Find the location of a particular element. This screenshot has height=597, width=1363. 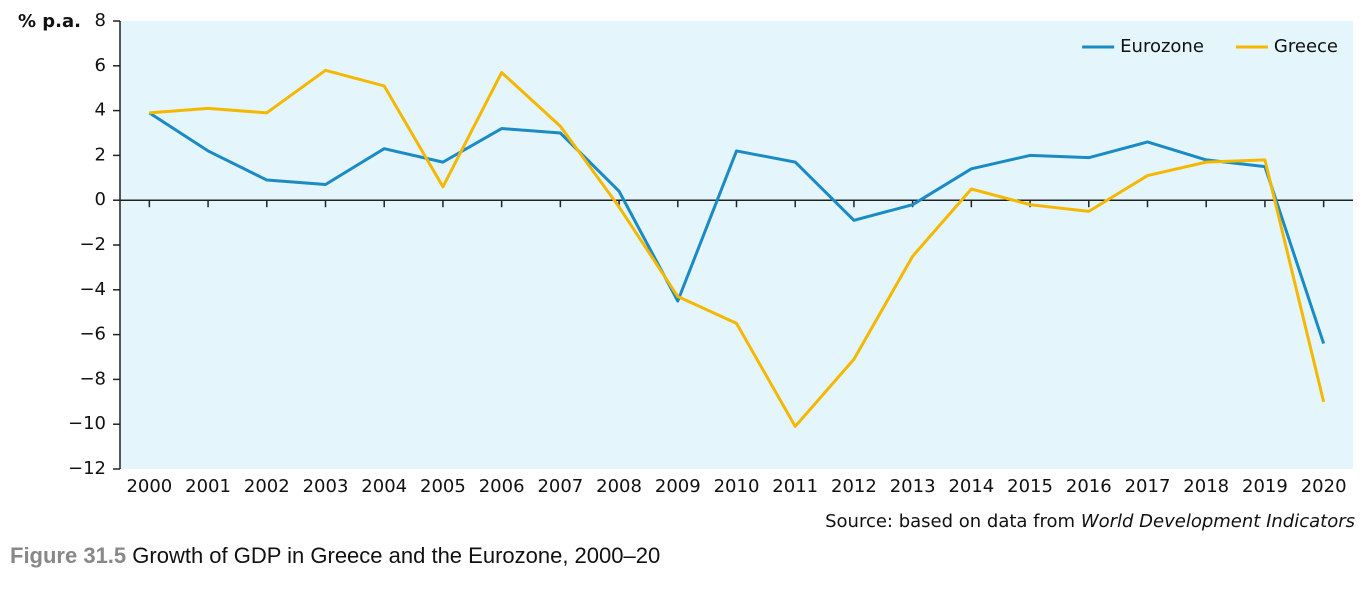

y-axis-label: % p.a. is located at coordinates (49, 21).